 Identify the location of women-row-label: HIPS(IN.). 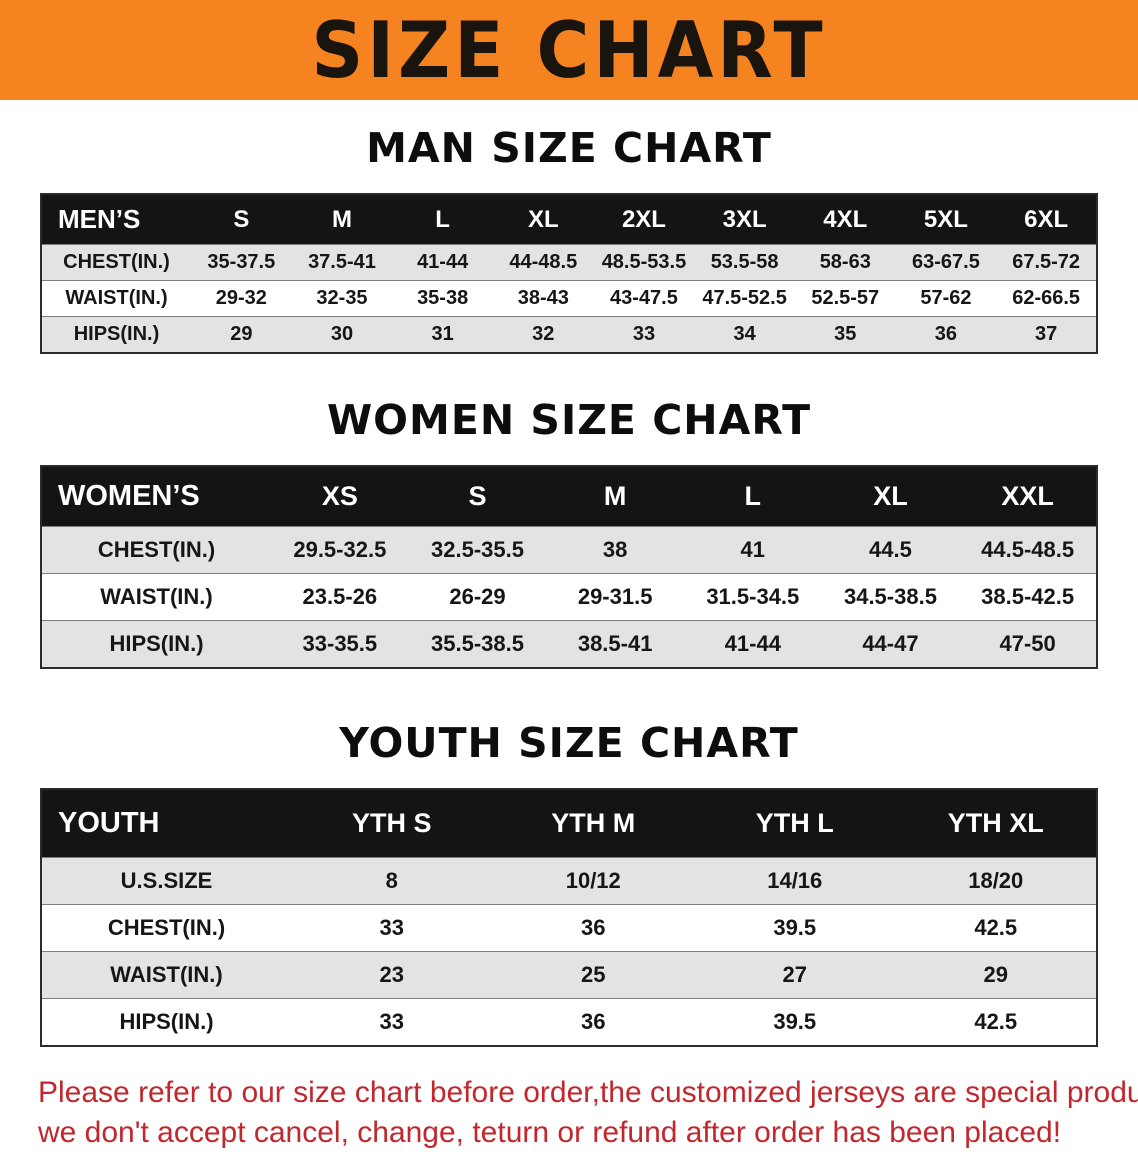
(156, 644).